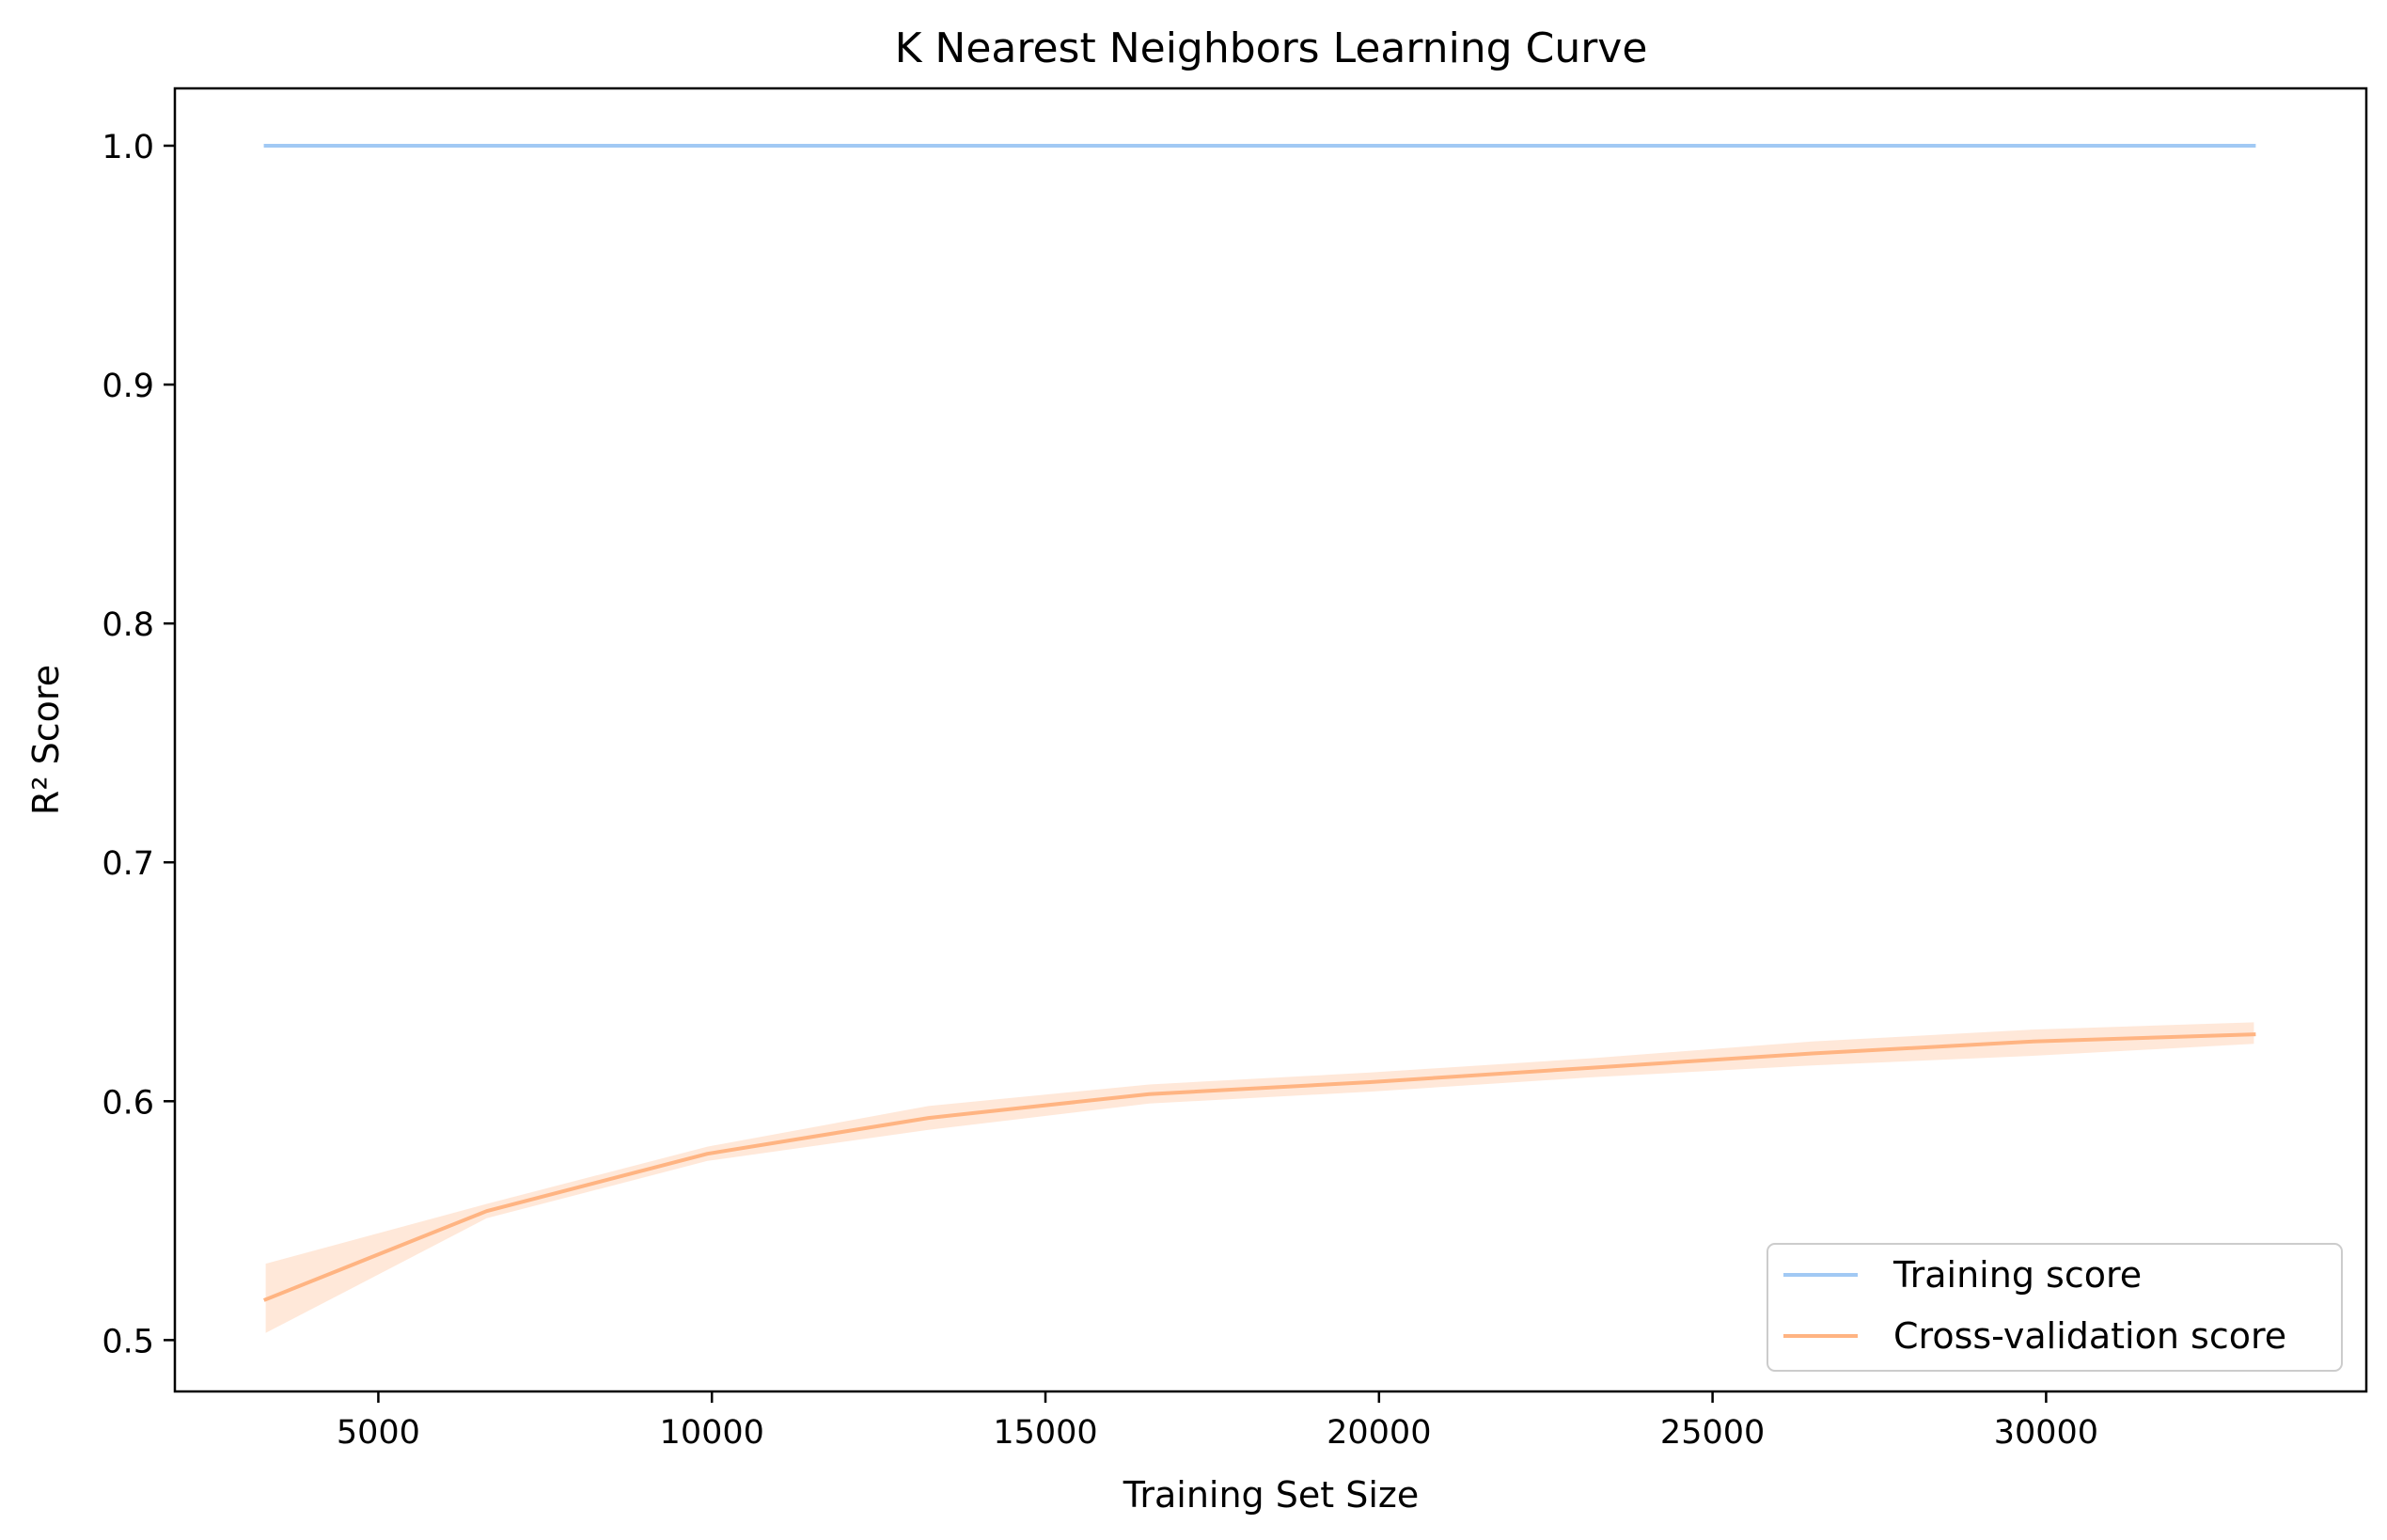 This screenshot has width=2387, height=1540. Describe the element at coordinates (138, 745) in the screenshot. I see `y-axis-ticks: 0.5 0.6 0.7 0.8 0.9 1.0` at that location.